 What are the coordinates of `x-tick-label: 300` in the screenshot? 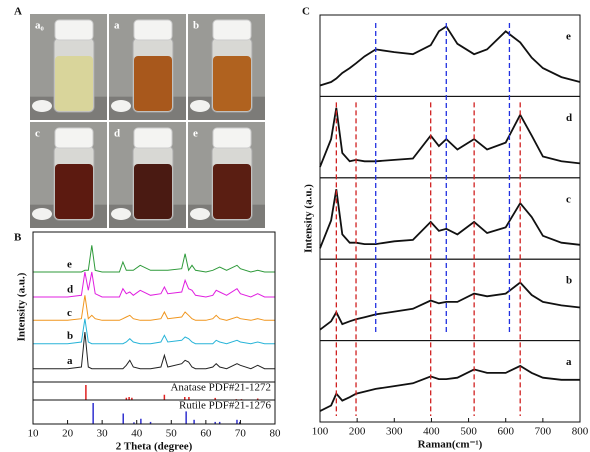 It's located at (394, 432).